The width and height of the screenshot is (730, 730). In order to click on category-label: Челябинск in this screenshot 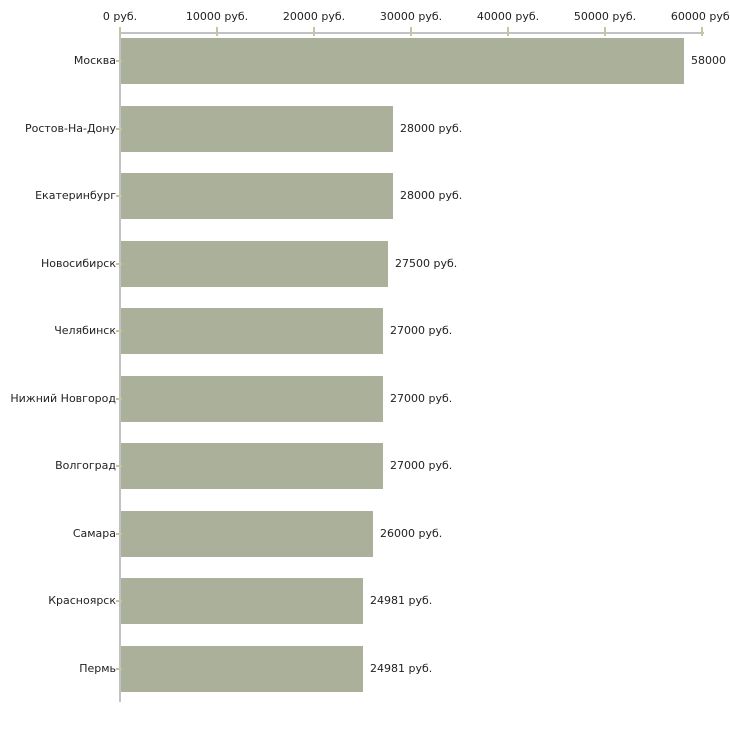, I will do `click(85, 330)`.